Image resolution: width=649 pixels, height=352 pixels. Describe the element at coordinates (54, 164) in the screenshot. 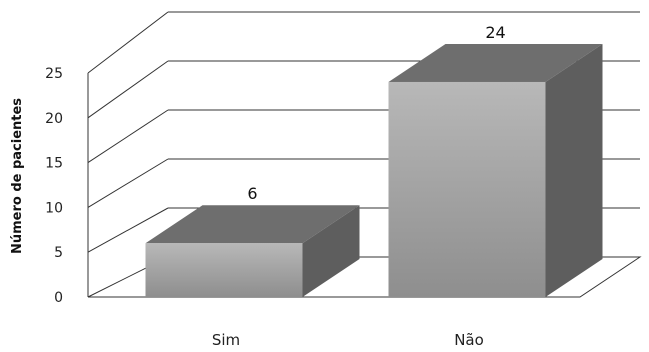

I see `y-tick-label: 15` at that location.